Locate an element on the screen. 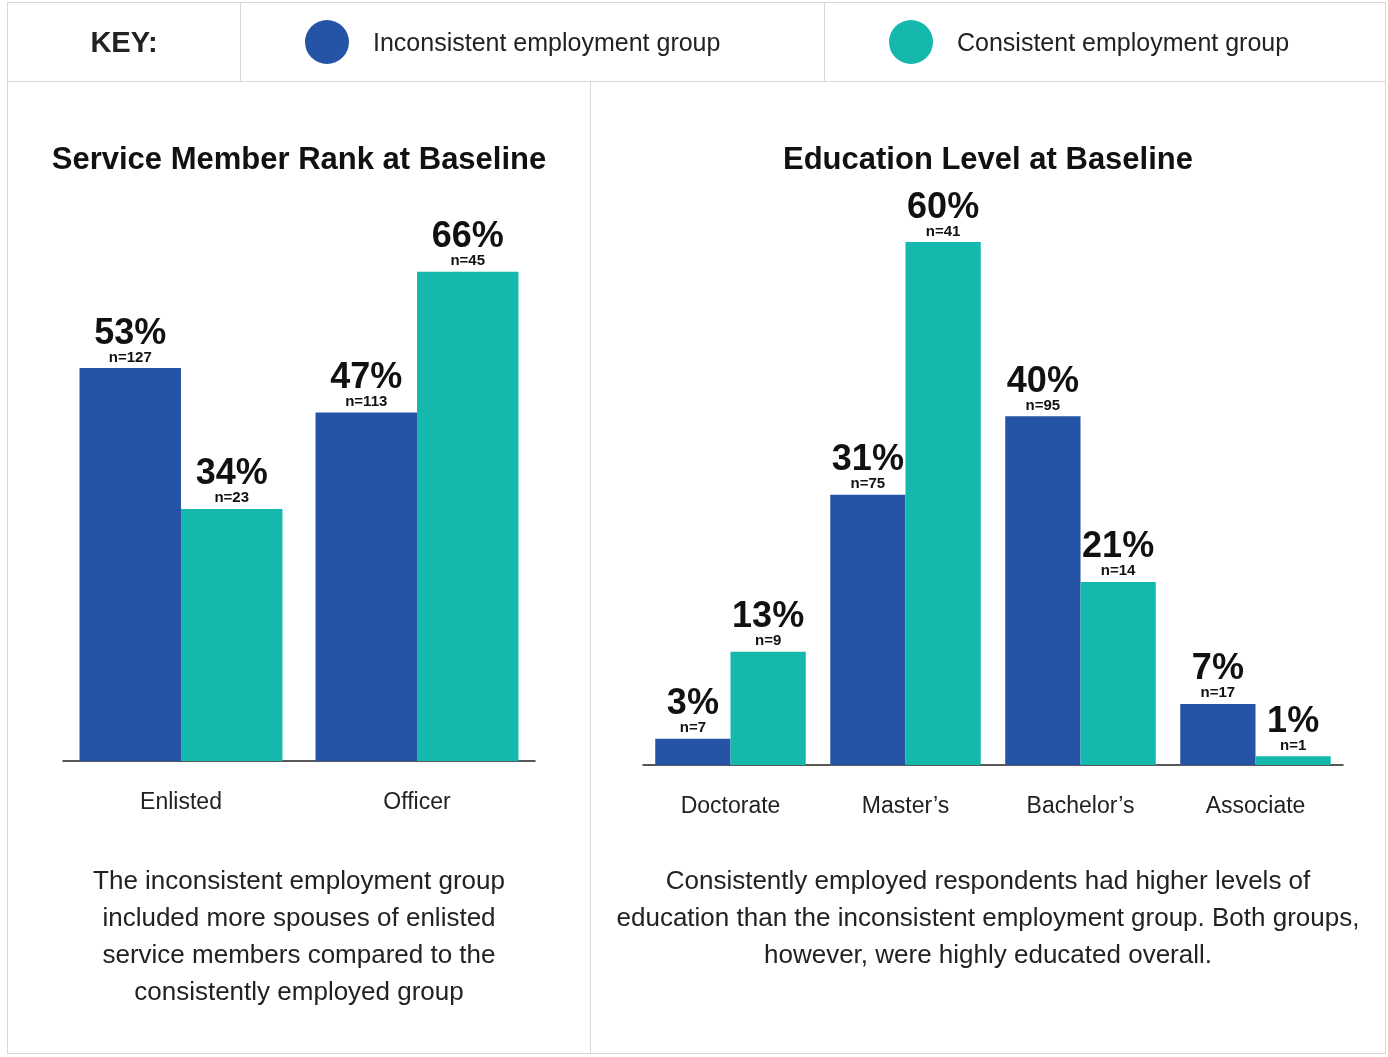 This screenshot has height=1057, width=1388. data-label: 60% n=41 is located at coordinates (943, 211).